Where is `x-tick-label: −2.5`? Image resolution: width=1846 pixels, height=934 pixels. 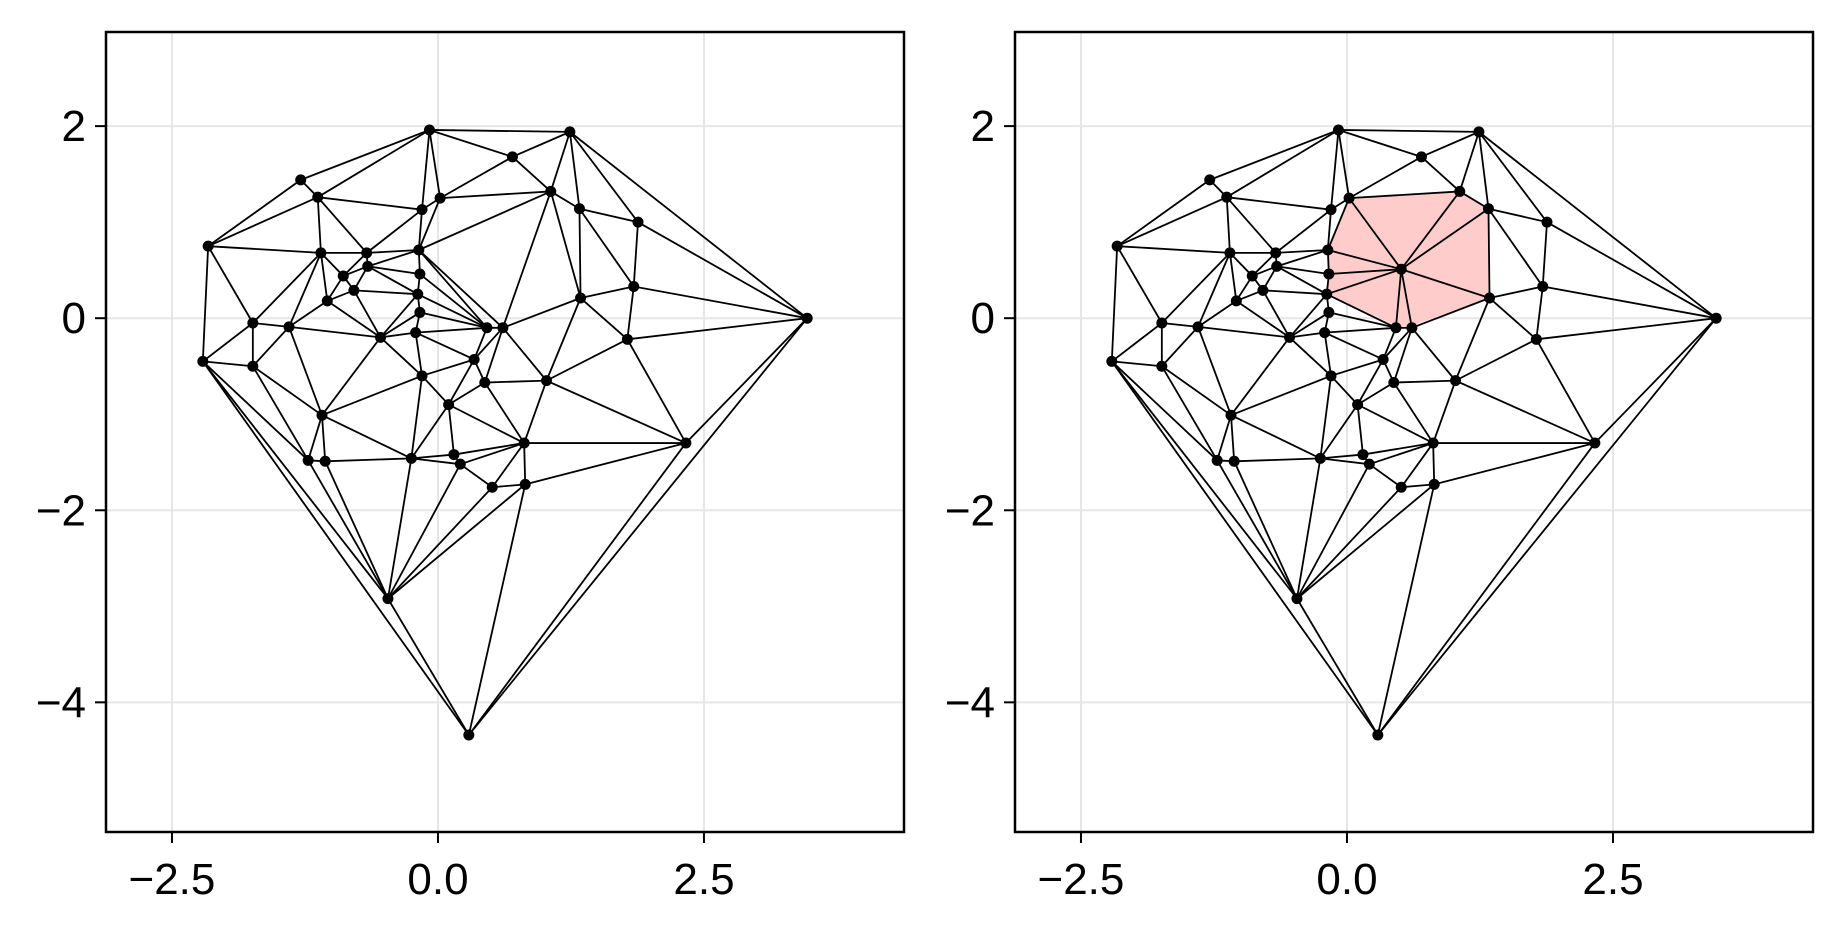 x-tick-label: −2.5 is located at coordinates (172, 879).